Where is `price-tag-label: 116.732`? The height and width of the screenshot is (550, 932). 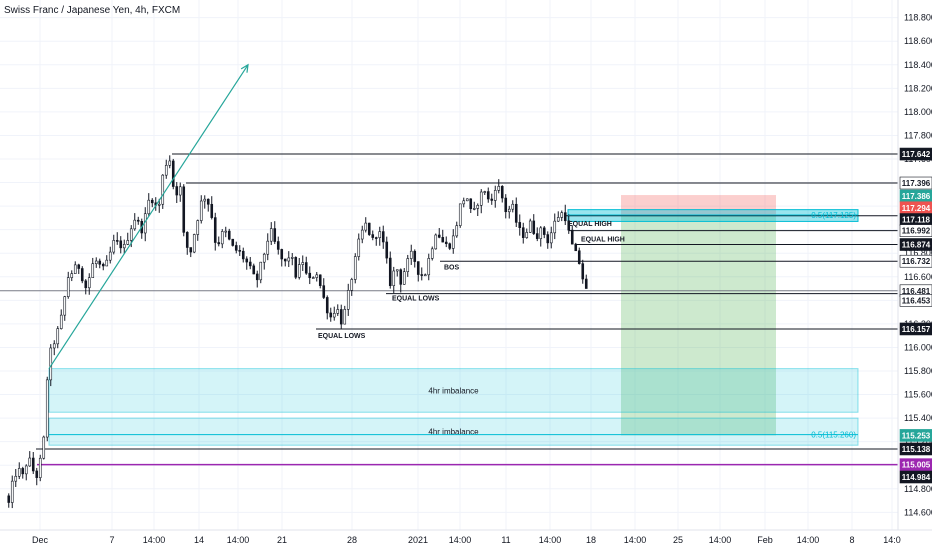
price-tag-label: 116.732 is located at coordinates (916, 261).